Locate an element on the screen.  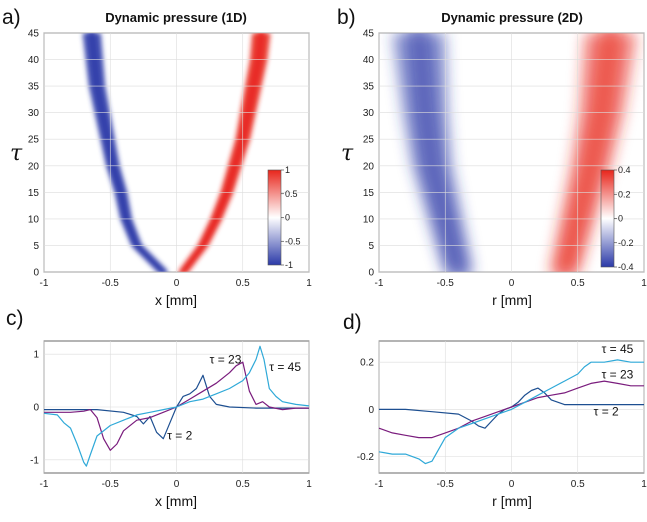
series-d is located at coordinates (511, 412).